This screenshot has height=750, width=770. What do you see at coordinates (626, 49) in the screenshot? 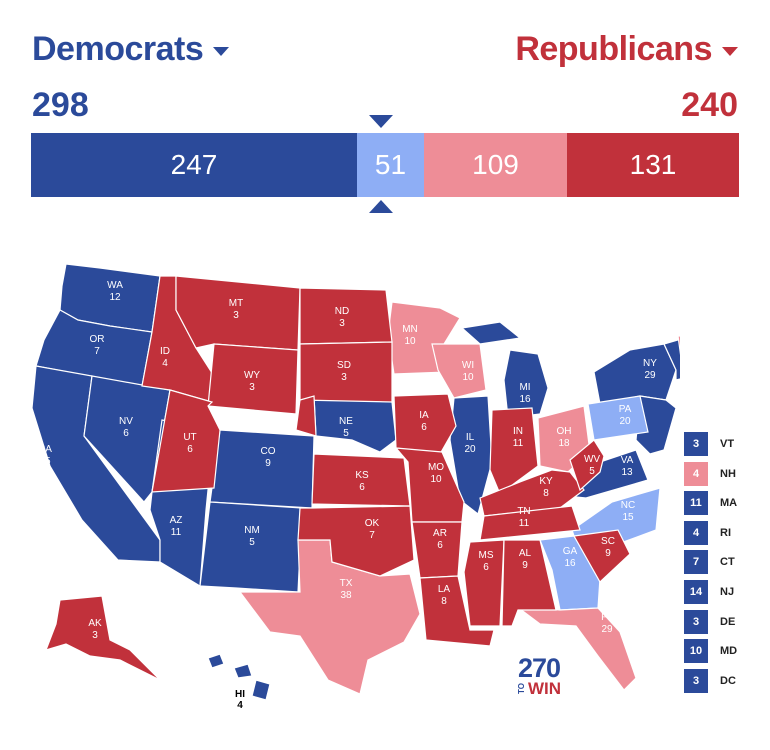
I see `republicans-header: Republicans` at bounding box center [626, 49].